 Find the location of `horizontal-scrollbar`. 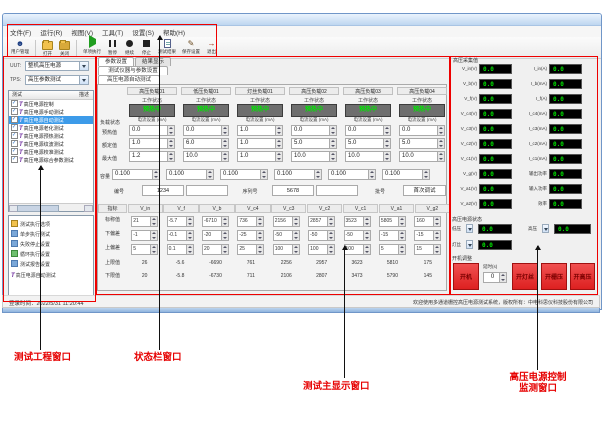

horizontal-scrollbar is located at coordinates (51, 207).